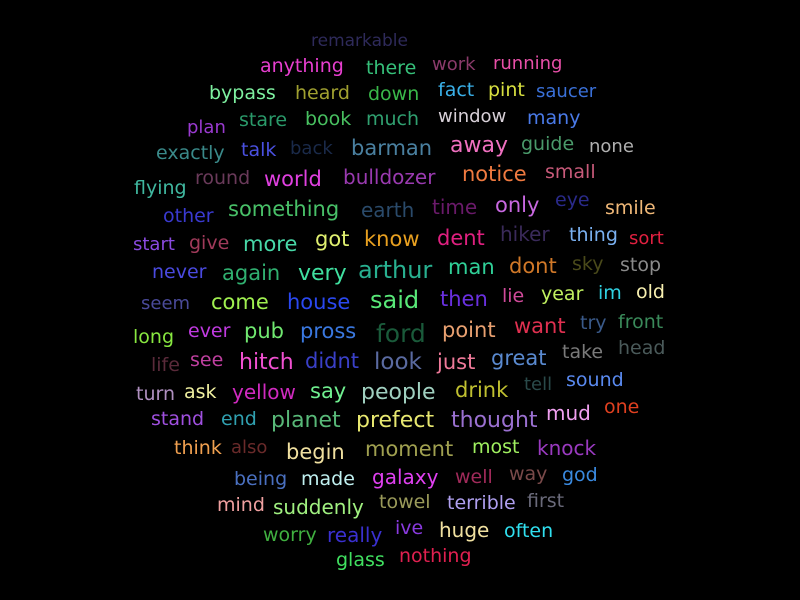 This screenshot has width=800, height=600. I want to click on cloud-word-tell: tell, so click(538, 384).